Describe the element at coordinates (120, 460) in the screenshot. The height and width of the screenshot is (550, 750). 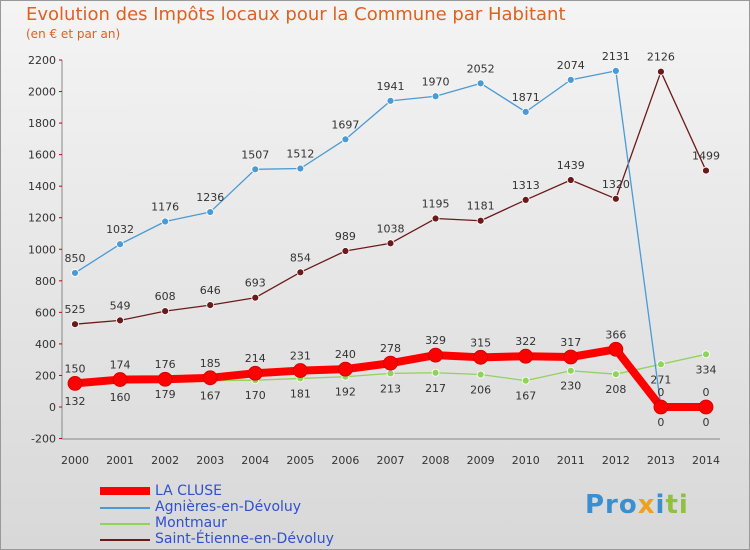
I see `x-tick-label: 2001` at that location.